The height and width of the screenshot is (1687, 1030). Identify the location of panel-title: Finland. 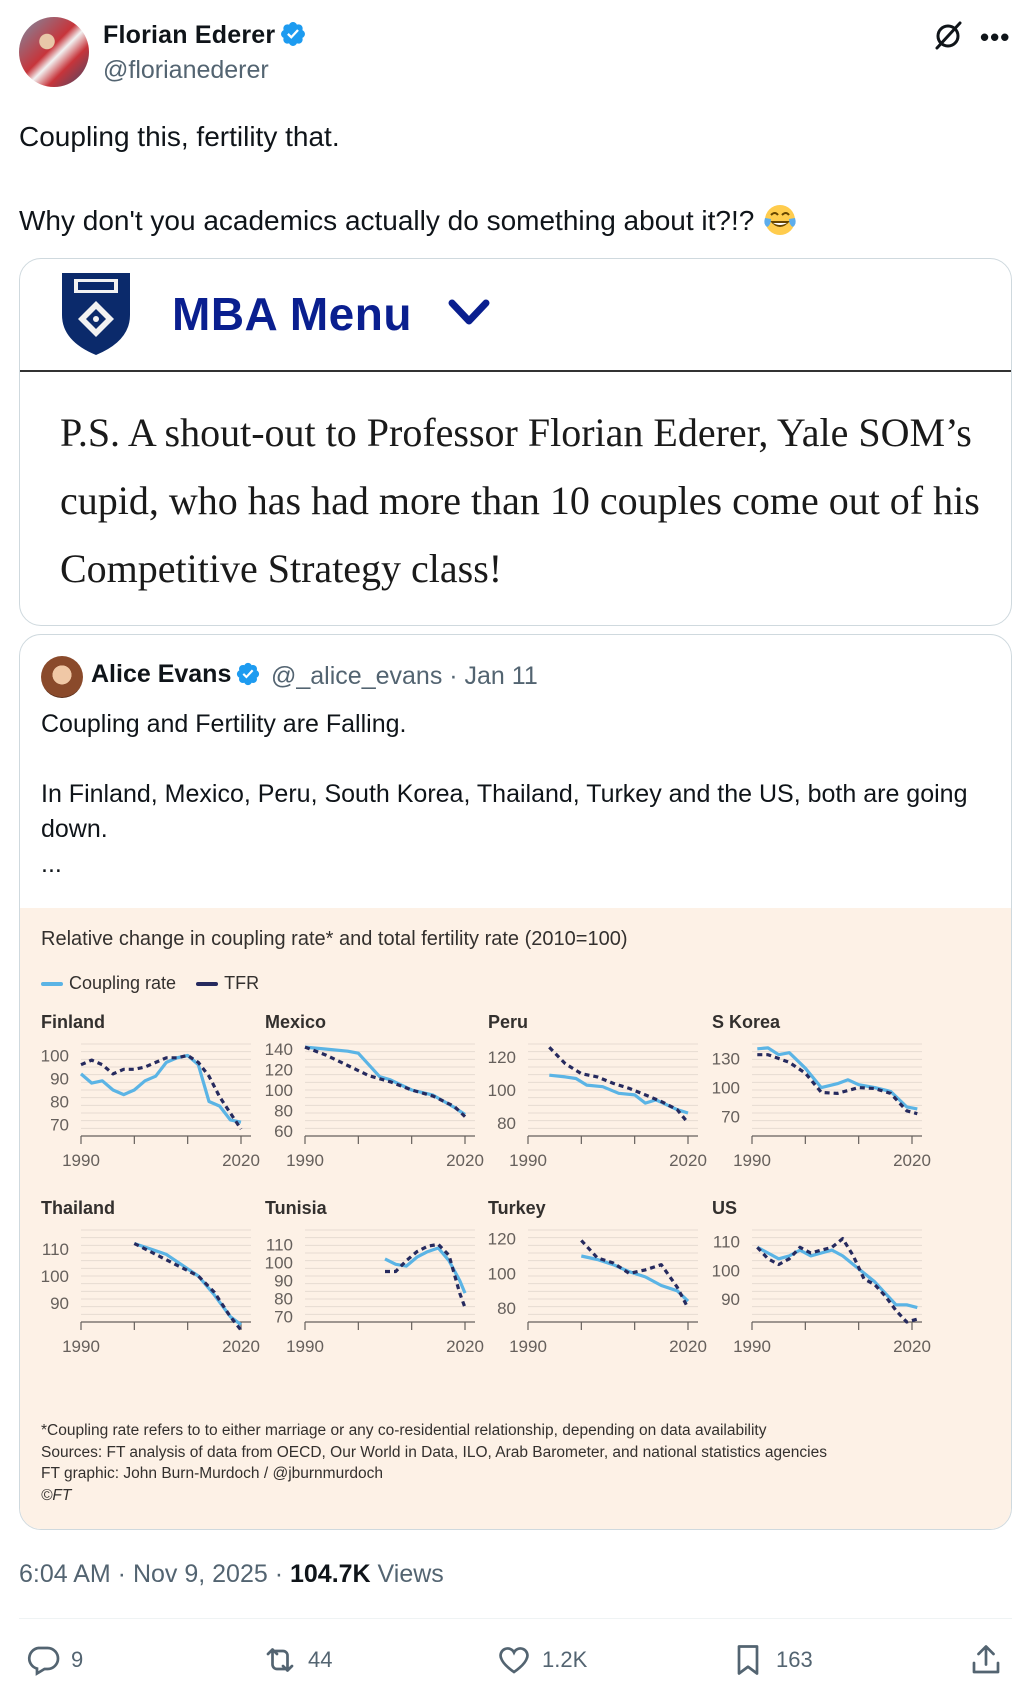
(73, 1022).